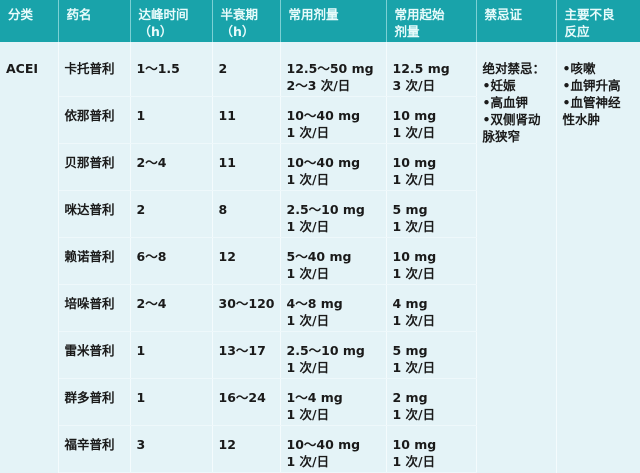 The height and width of the screenshot is (473, 640). What do you see at coordinates (171, 214) in the screenshot?
I see `peak-time-cell: 2` at bounding box center [171, 214].